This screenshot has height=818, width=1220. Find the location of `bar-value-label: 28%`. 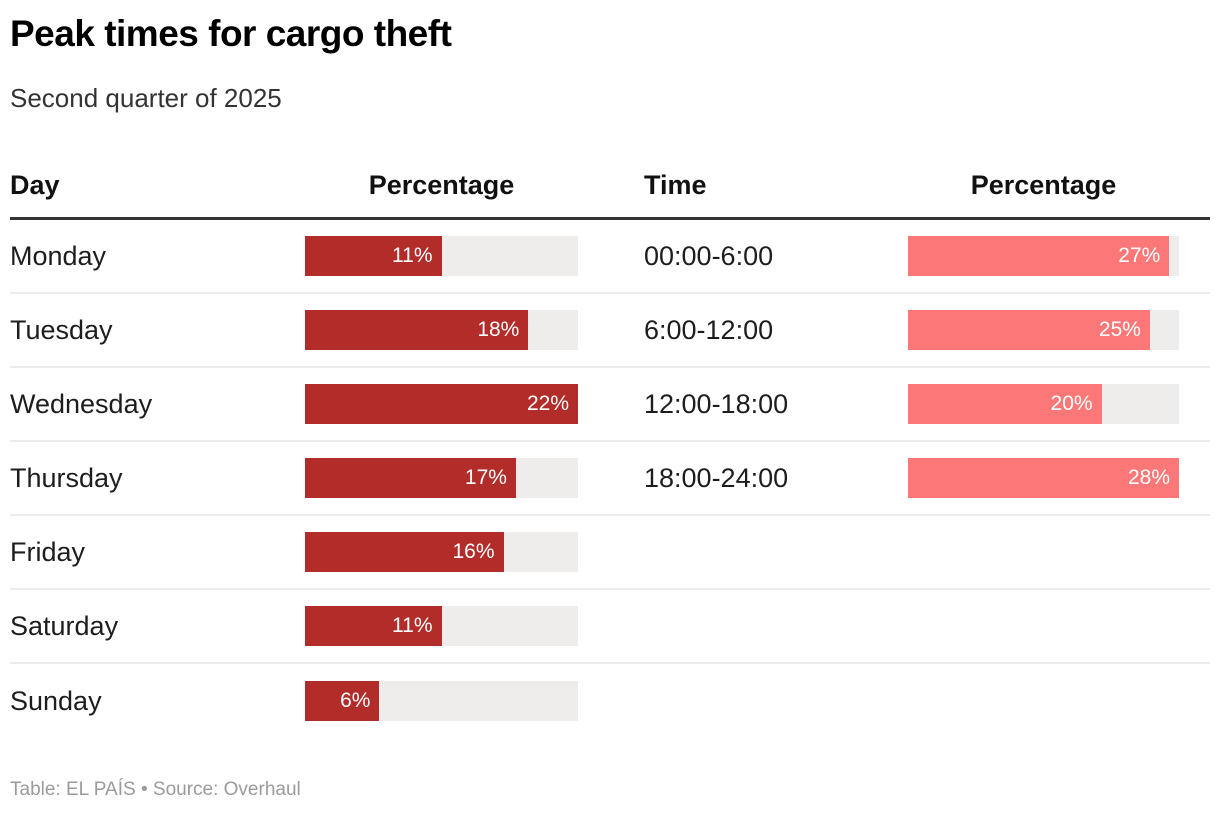

bar-value-label: 28% is located at coordinates (1148, 477).